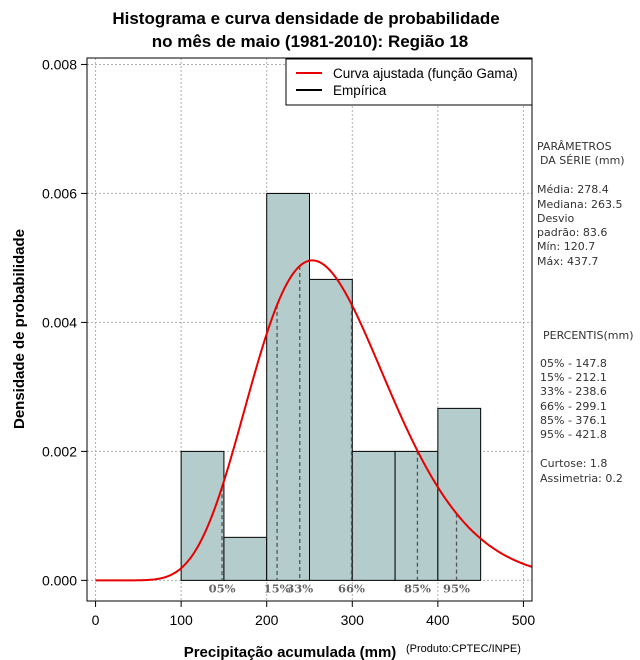 This screenshot has height=660, width=640. What do you see at coordinates (573, 463) in the screenshot?
I see `stat-curtose: Curtose: 1.8` at bounding box center [573, 463].